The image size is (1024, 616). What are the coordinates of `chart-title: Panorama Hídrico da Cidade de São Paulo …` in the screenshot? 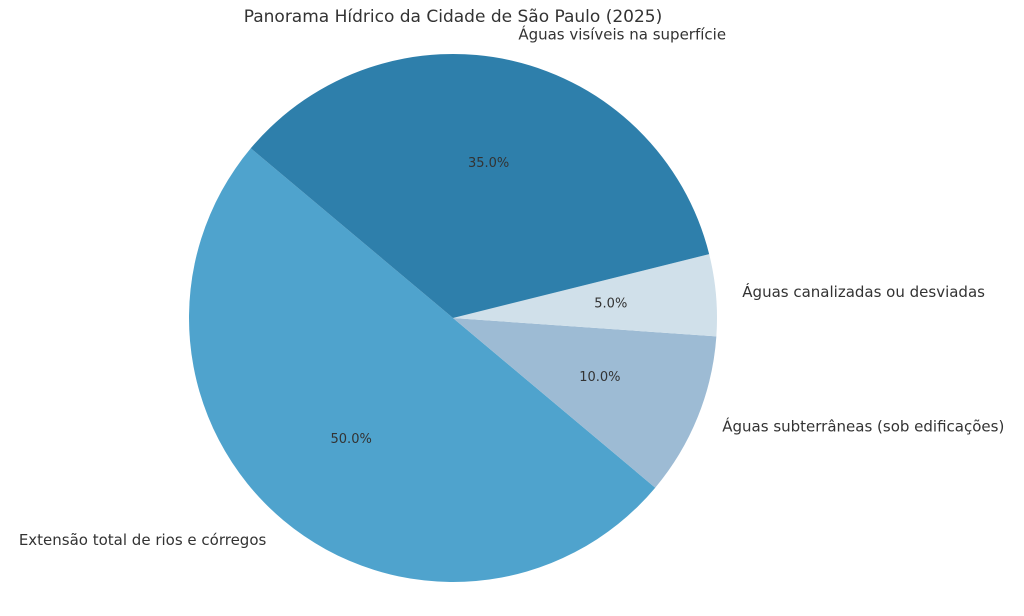 It's located at (453, 17).